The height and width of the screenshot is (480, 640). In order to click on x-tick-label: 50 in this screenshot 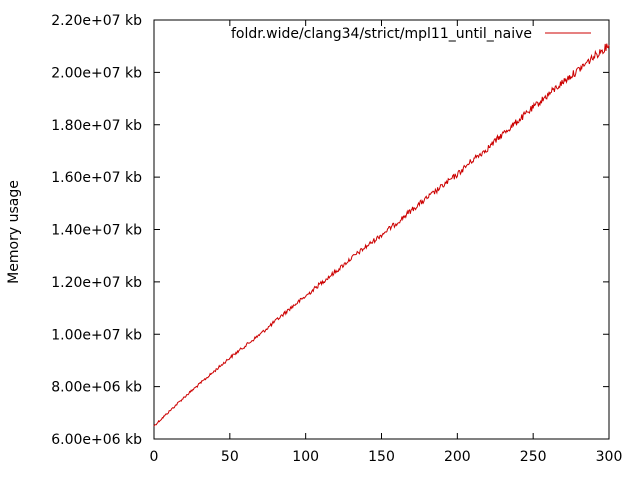, I will do `click(230, 457)`.